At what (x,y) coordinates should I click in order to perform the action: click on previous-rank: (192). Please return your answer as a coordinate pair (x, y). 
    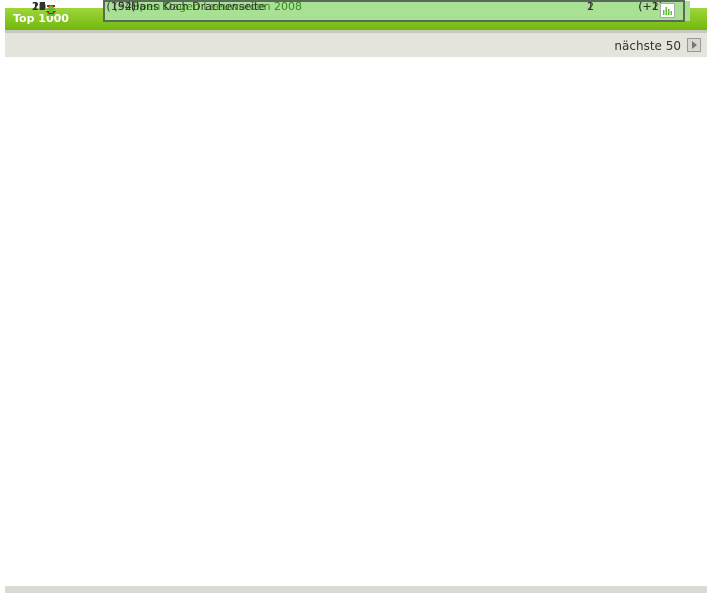
    Looking at the image, I should click on (121, 6).